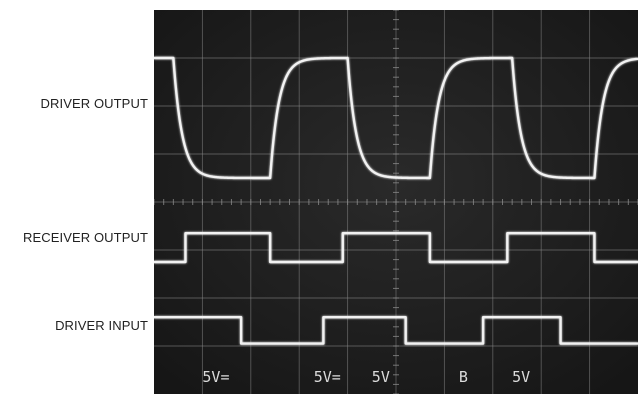 The height and width of the screenshot is (394, 638). What do you see at coordinates (85, 237) in the screenshot?
I see `receiver-output-label: RECEIVER OUTPUT` at bounding box center [85, 237].